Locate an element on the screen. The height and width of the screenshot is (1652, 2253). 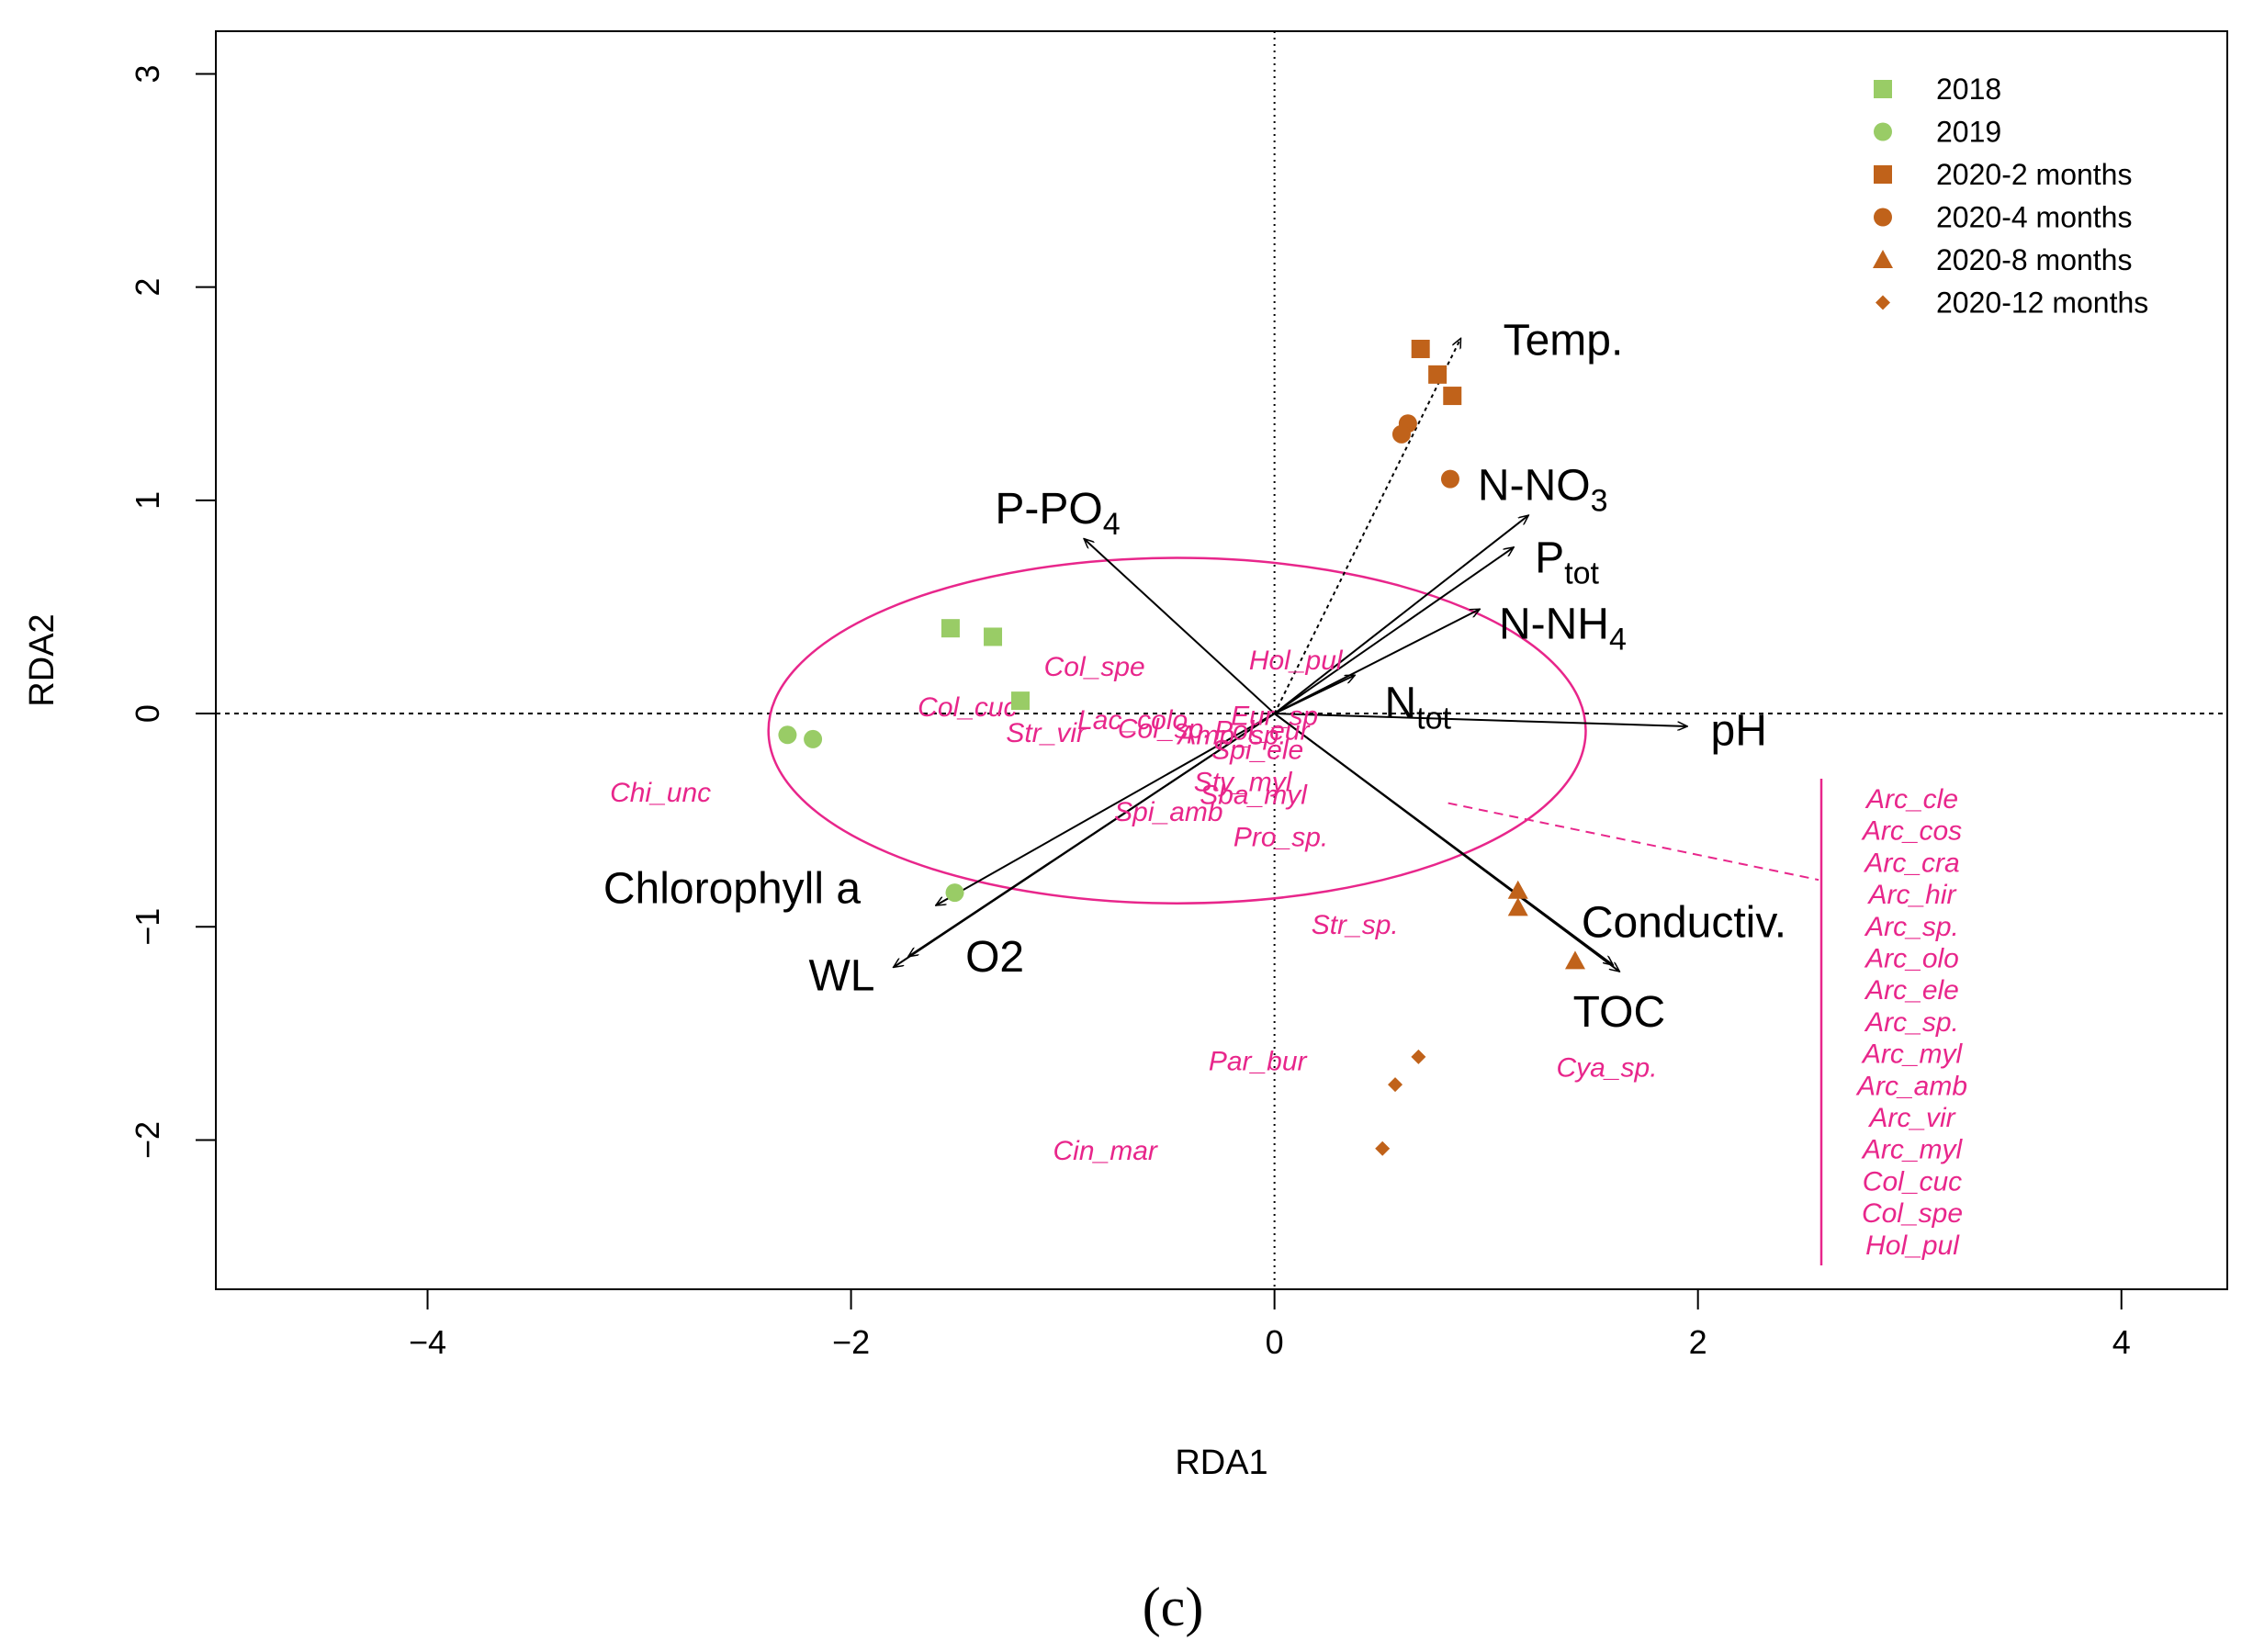
vector-arrow-chlorophyll-a is located at coordinates (1106, 809).